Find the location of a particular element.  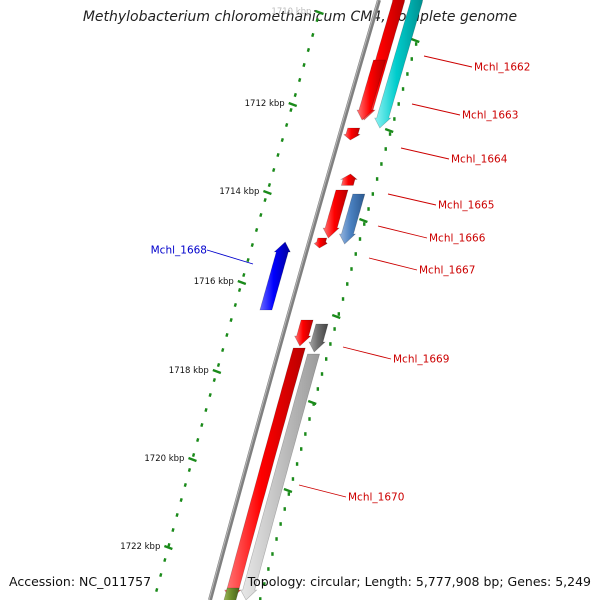

accession-label: Accession: NC_011757 is located at coordinates (80, 581).